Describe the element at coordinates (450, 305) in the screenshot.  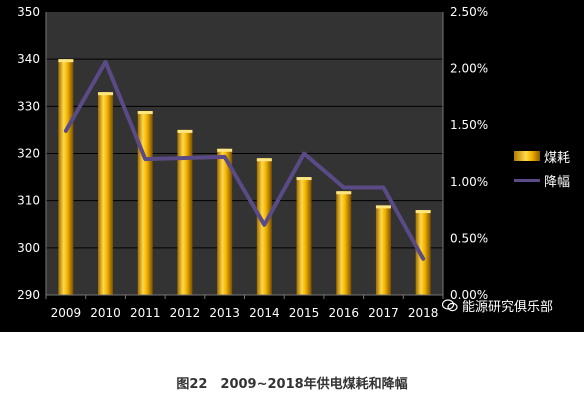
I see `wechat-icon` at that location.